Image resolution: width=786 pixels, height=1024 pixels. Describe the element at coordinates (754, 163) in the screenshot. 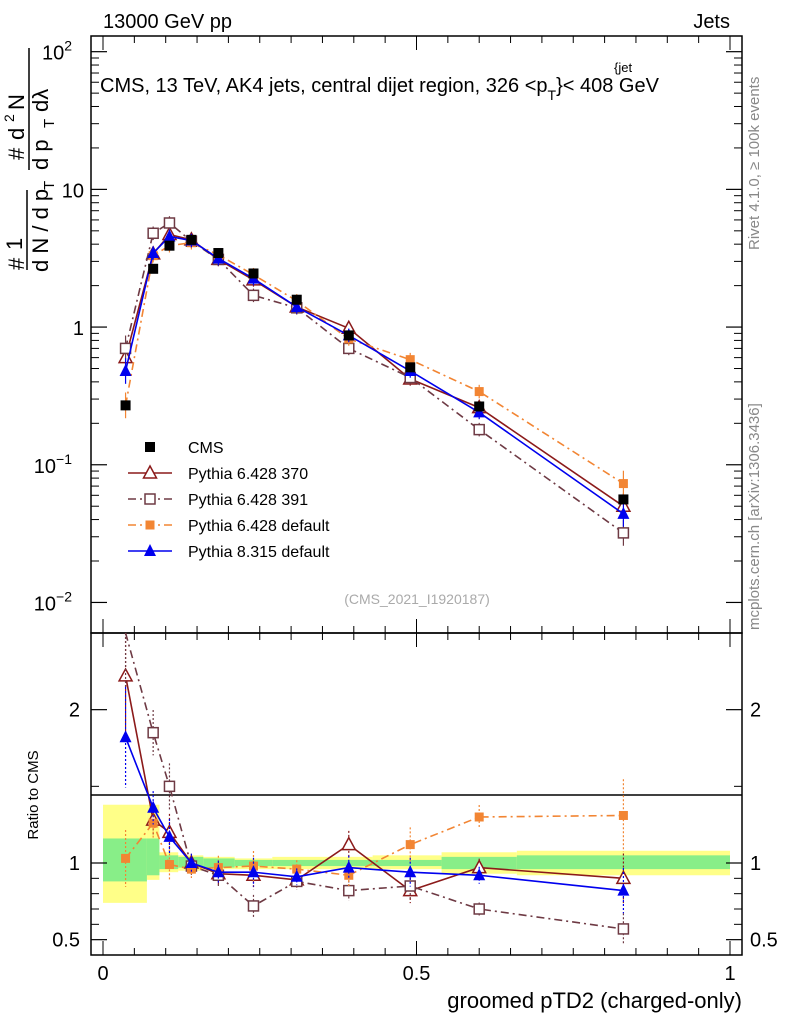

I see `rivet-label: Rivet 4.1.0, ≥ 100k events` at that location.